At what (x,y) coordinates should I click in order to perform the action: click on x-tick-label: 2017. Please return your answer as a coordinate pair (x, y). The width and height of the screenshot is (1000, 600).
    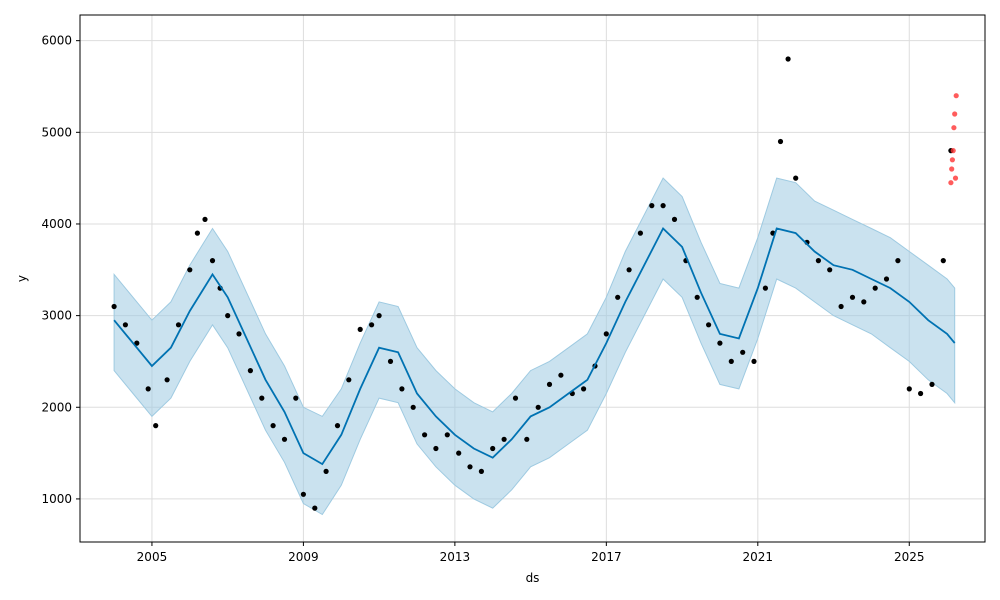
    Looking at the image, I should click on (606, 557).